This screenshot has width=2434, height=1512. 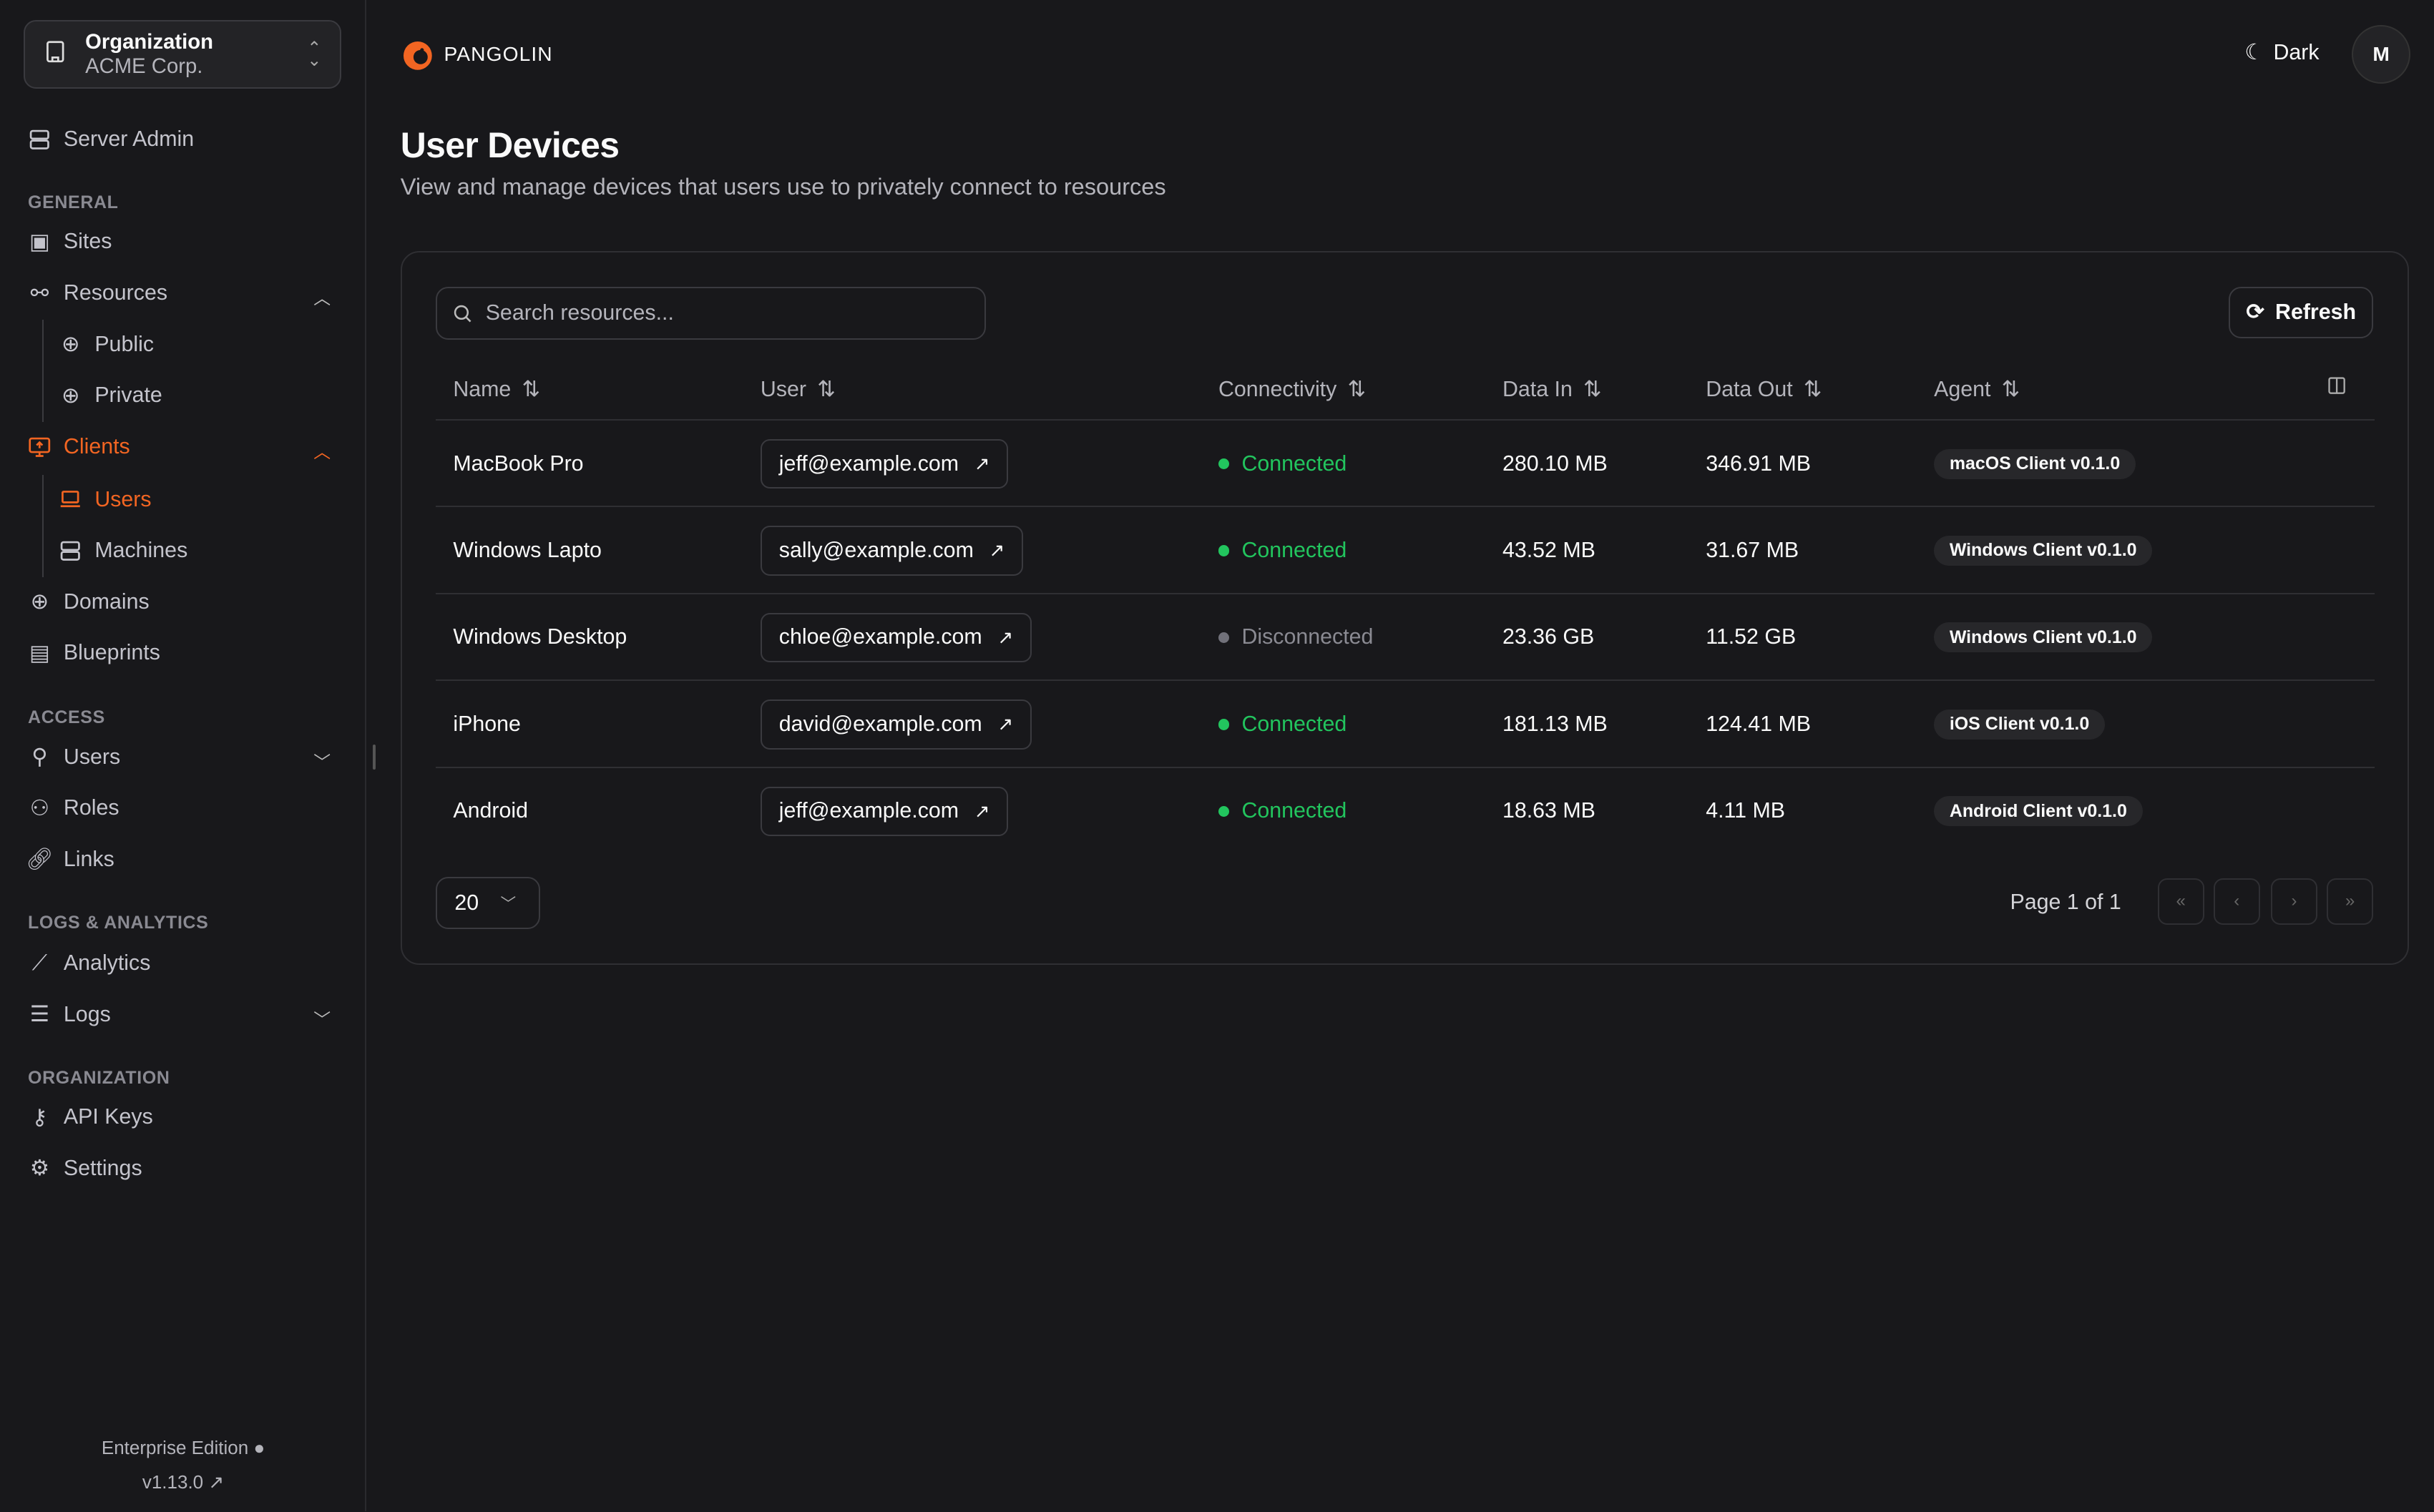 What do you see at coordinates (1749, 389) in the screenshot?
I see `label: Data Out` at bounding box center [1749, 389].